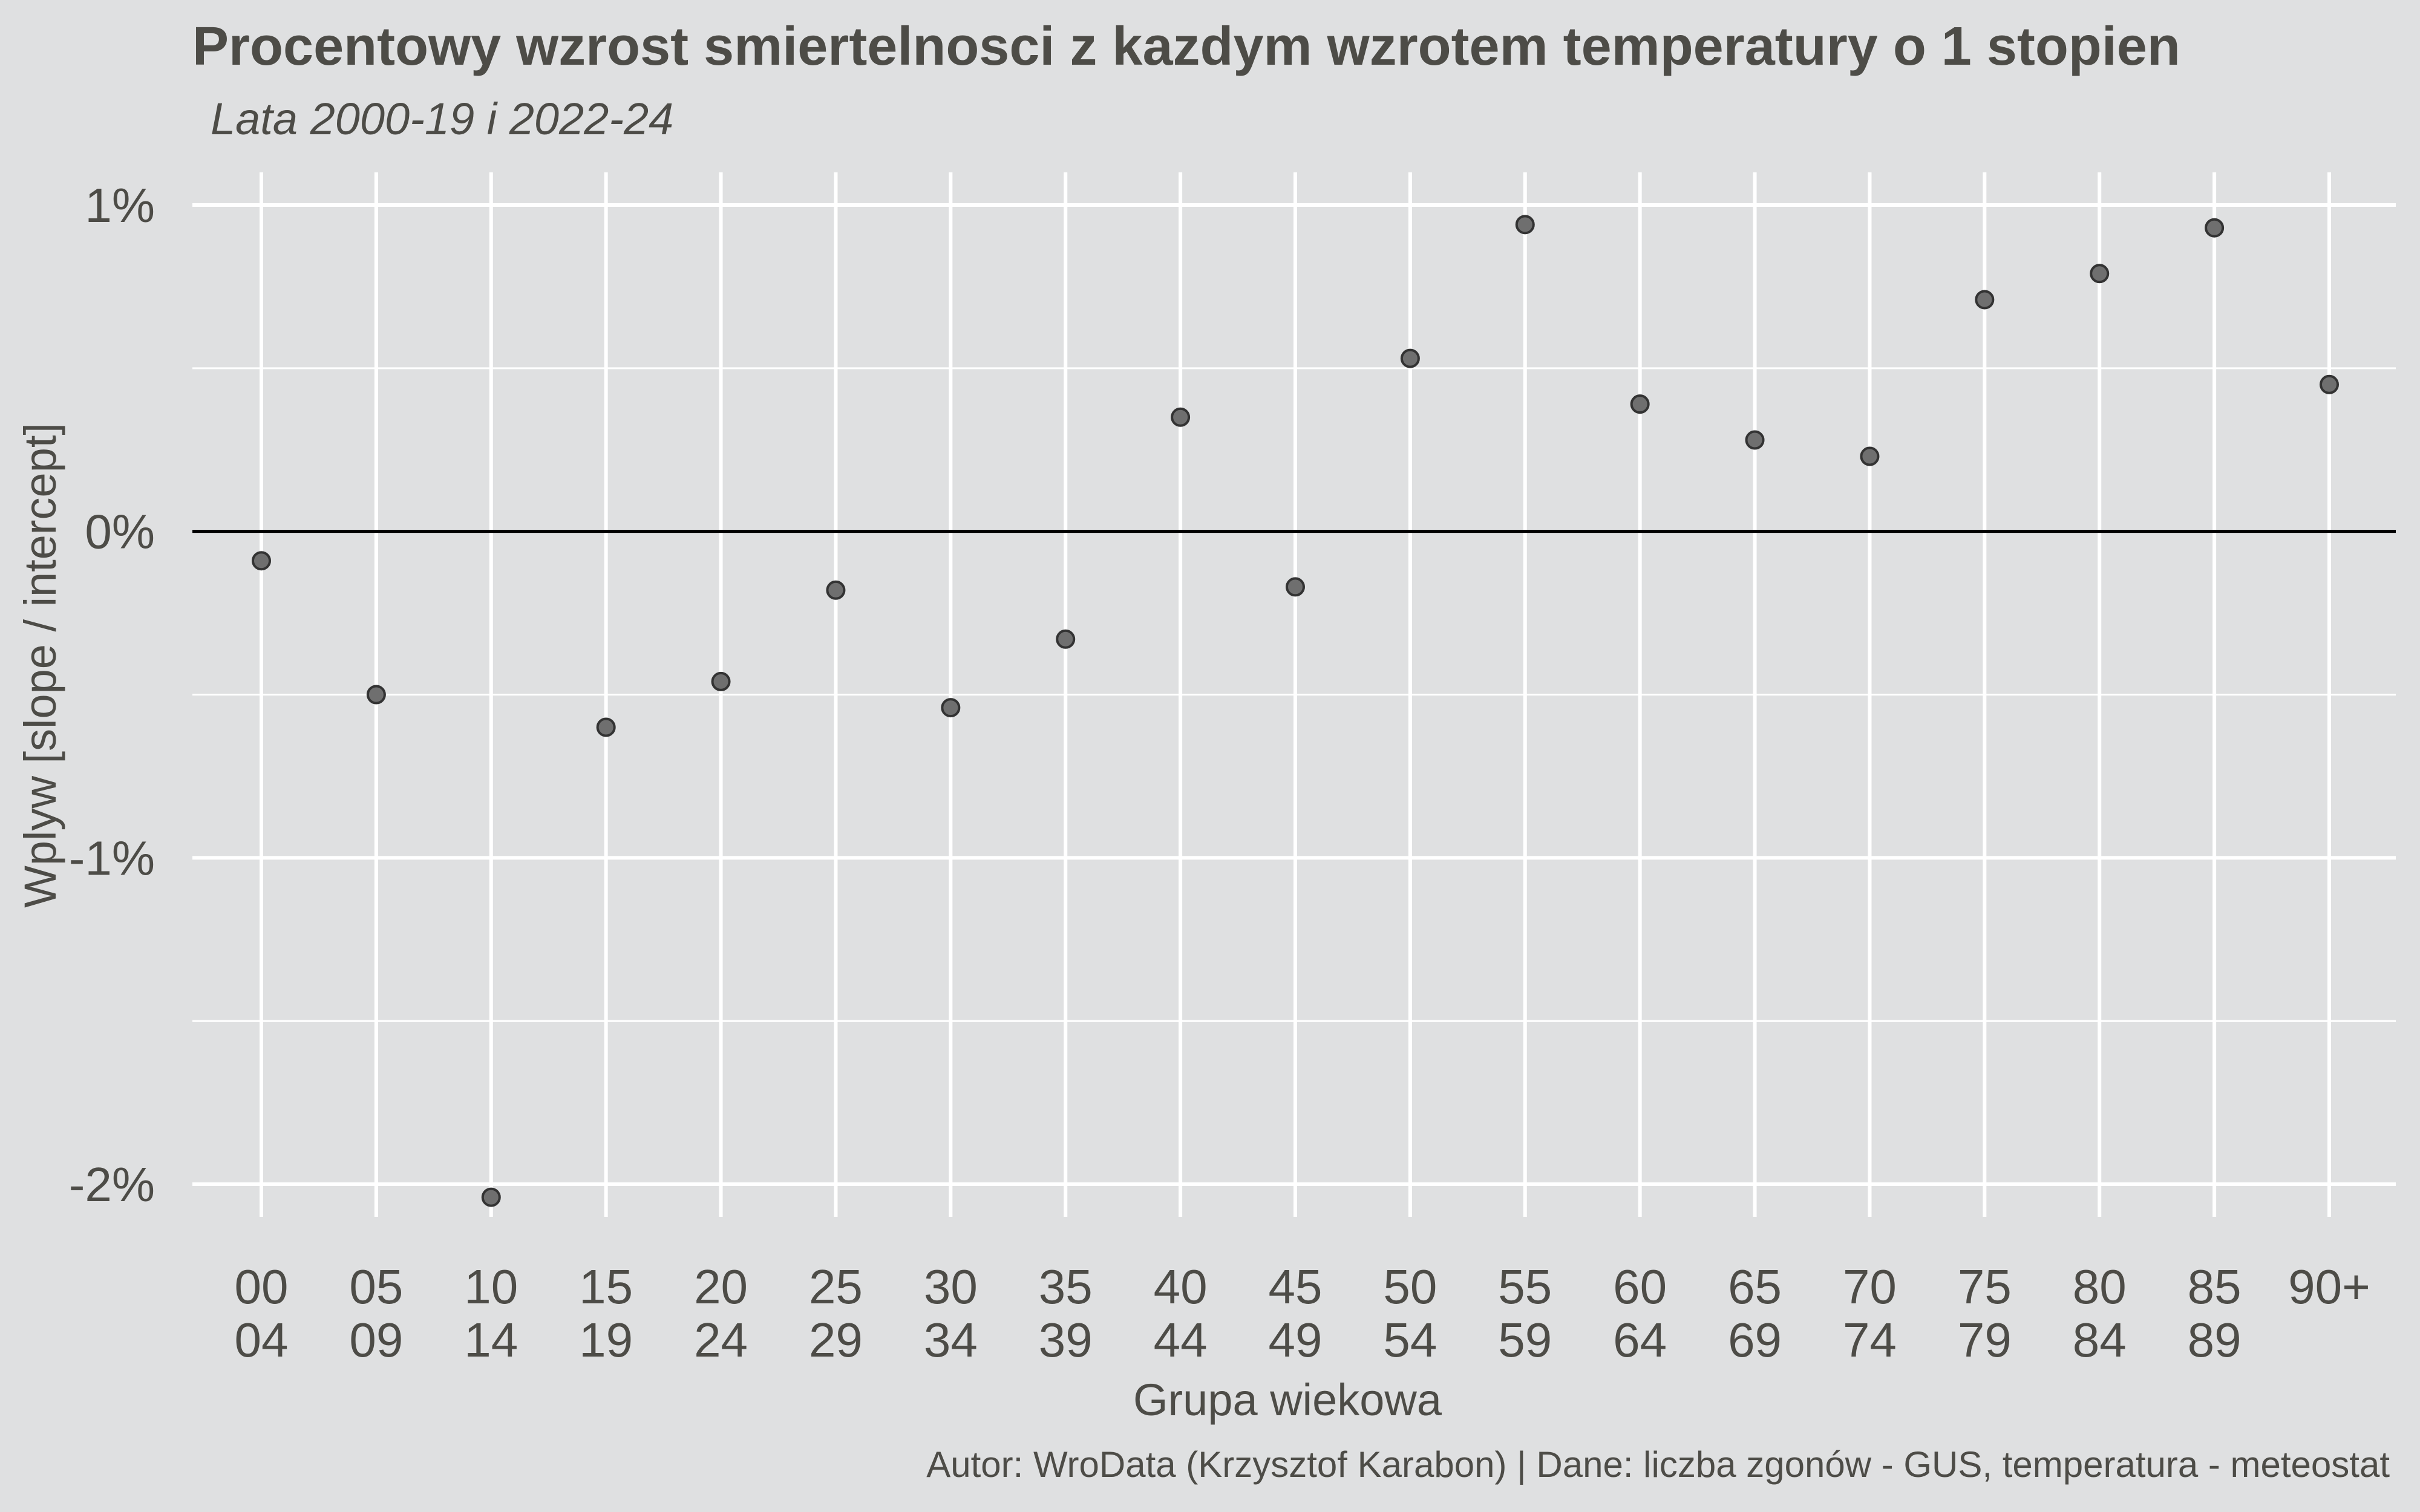  Describe the element at coordinates (2100, 1287) in the screenshot. I see `x-tick-label: 80` at that location.